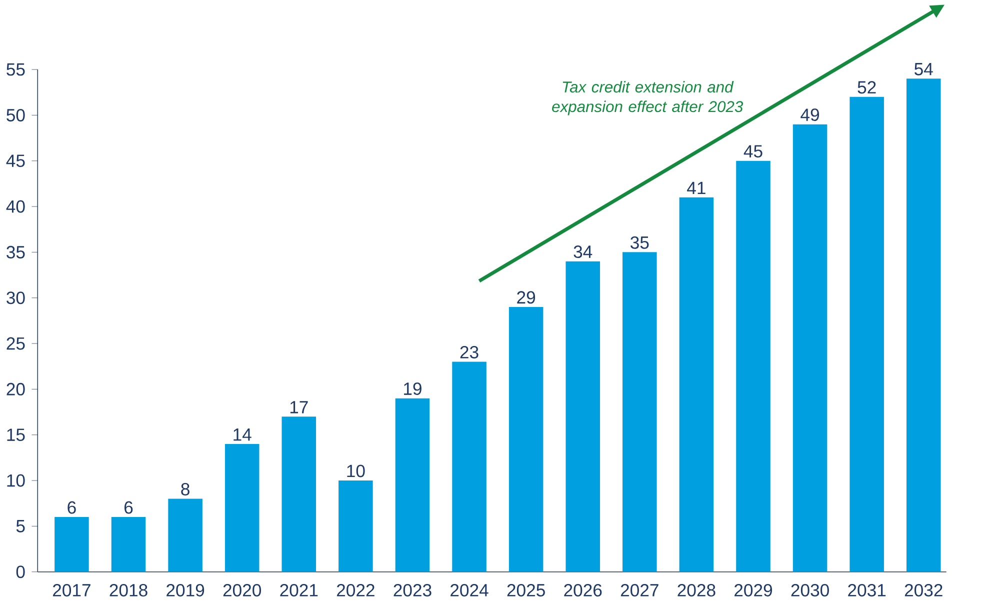 The image size is (1000, 602). What do you see at coordinates (583, 590) in the screenshot?
I see `x-tick-label: 2026` at bounding box center [583, 590].